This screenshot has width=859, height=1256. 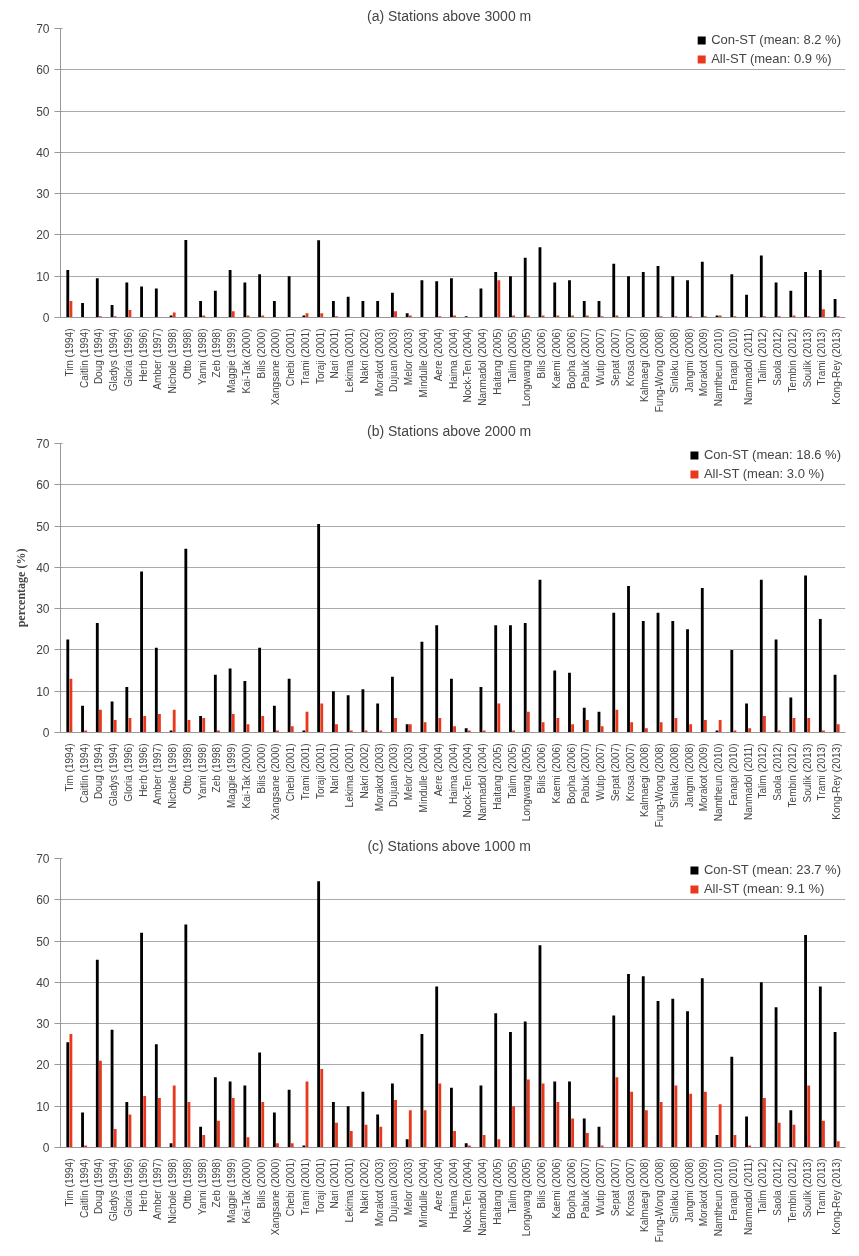 What do you see at coordinates (276, 1197) in the screenshot?
I see `x-tick-label: Xangsane (2000)` at bounding box center [276, 1197].